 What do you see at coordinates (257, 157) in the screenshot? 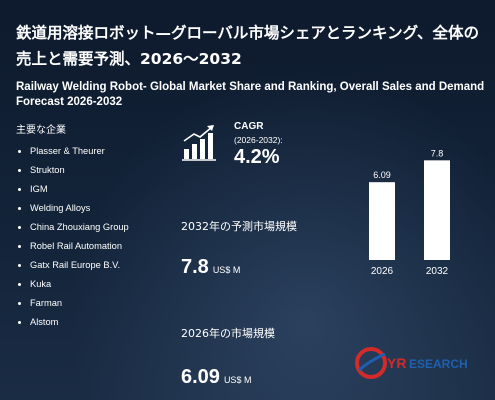
I see `cagr-value: 4.2%` at bounding box center [257, 157].